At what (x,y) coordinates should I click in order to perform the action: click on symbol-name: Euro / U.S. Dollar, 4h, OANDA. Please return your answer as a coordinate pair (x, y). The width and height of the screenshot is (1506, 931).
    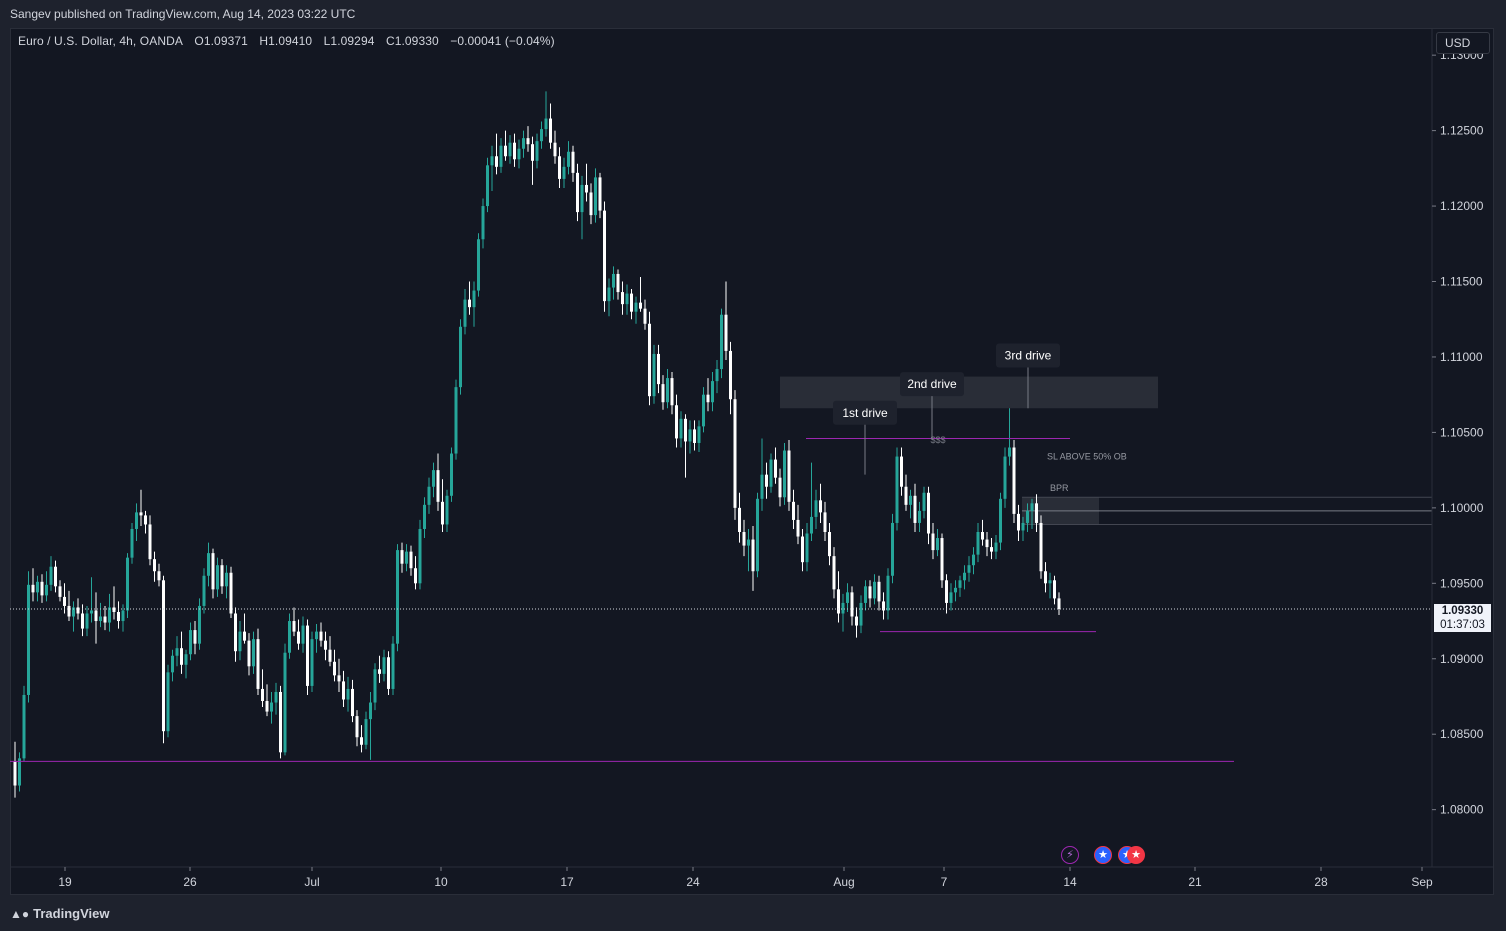
    Looking at the image, I should click on (100, 41).